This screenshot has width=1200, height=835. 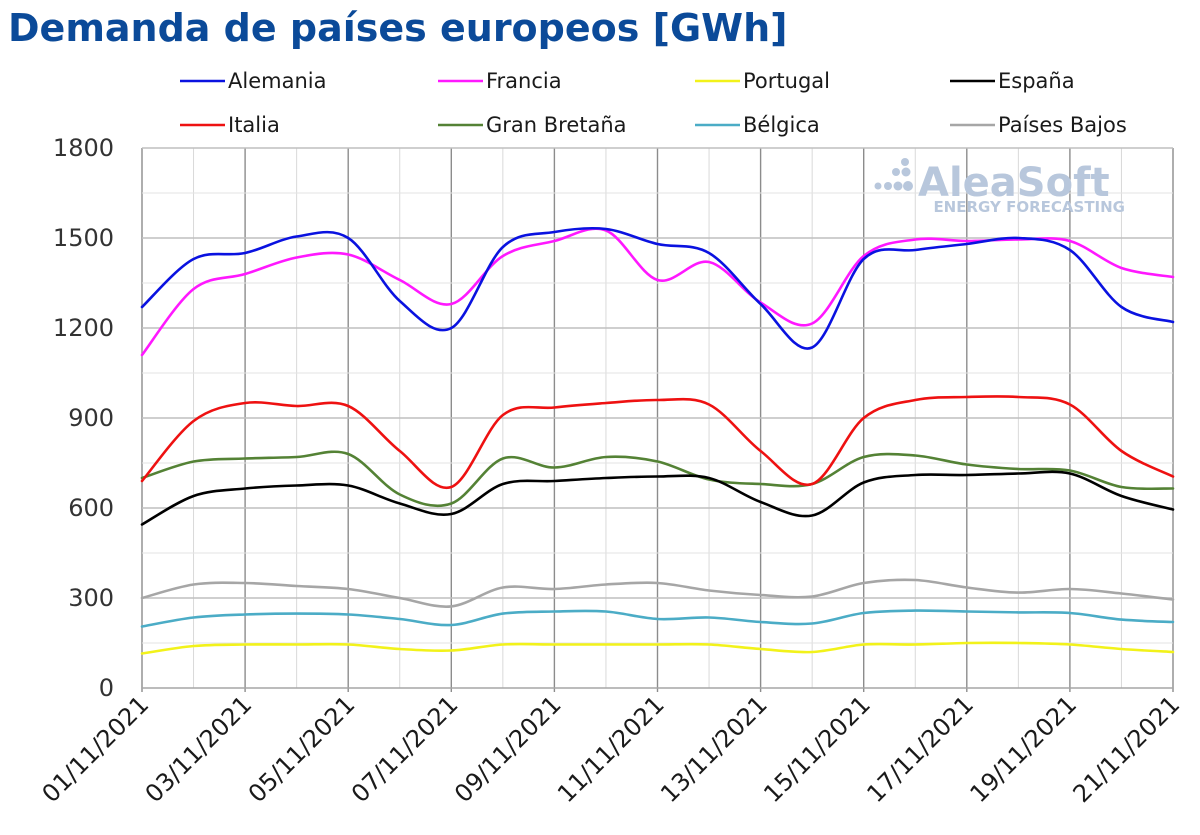 I want to click on y-tick-label: 900, so click(x=91, y=418).